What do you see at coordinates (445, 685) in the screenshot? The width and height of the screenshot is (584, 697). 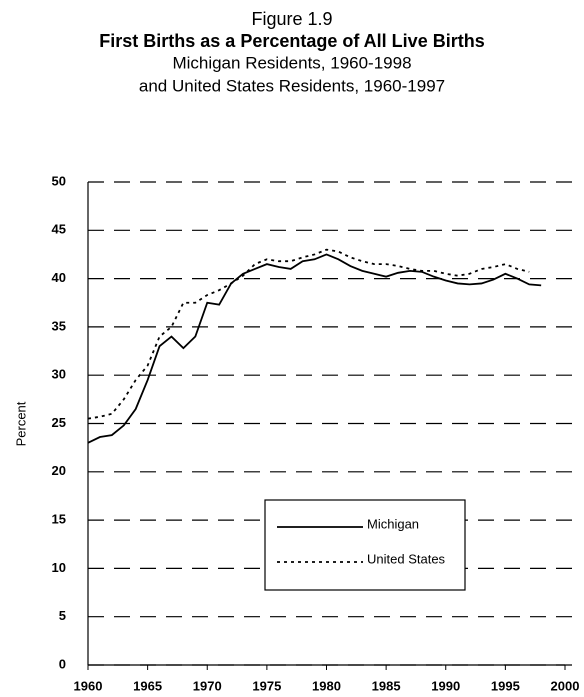 I see `x-tick-label: 1990` at bounding box center [445, 685].